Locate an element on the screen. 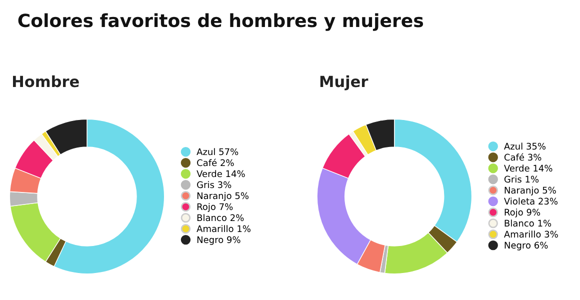 The height and width of the screenshot is (300, 580). chart-subtitle: Mujer is located at coordinates (344, 82).